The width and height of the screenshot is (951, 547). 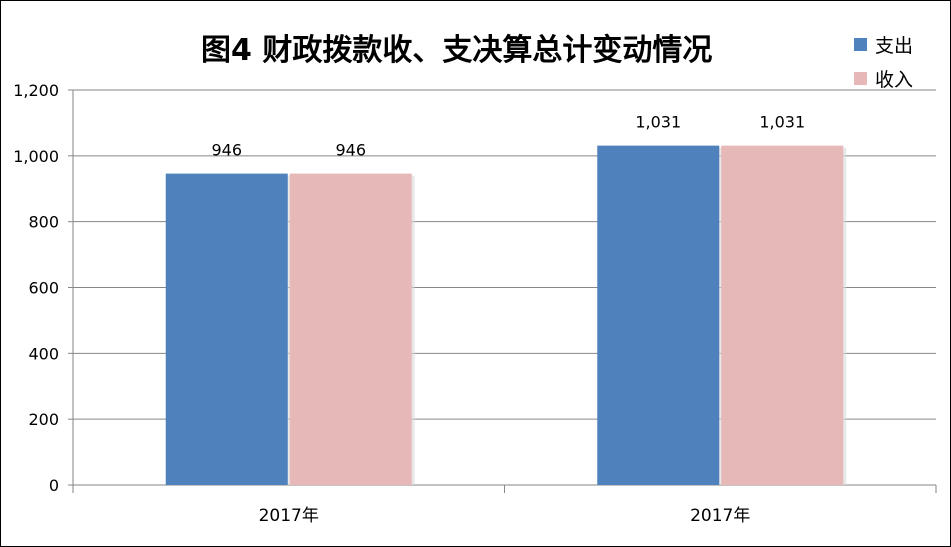 What do you see at coordinates (54, 485) in the screenshot?
I see `y-tick-label: 0` at bounding box center [54, 485].